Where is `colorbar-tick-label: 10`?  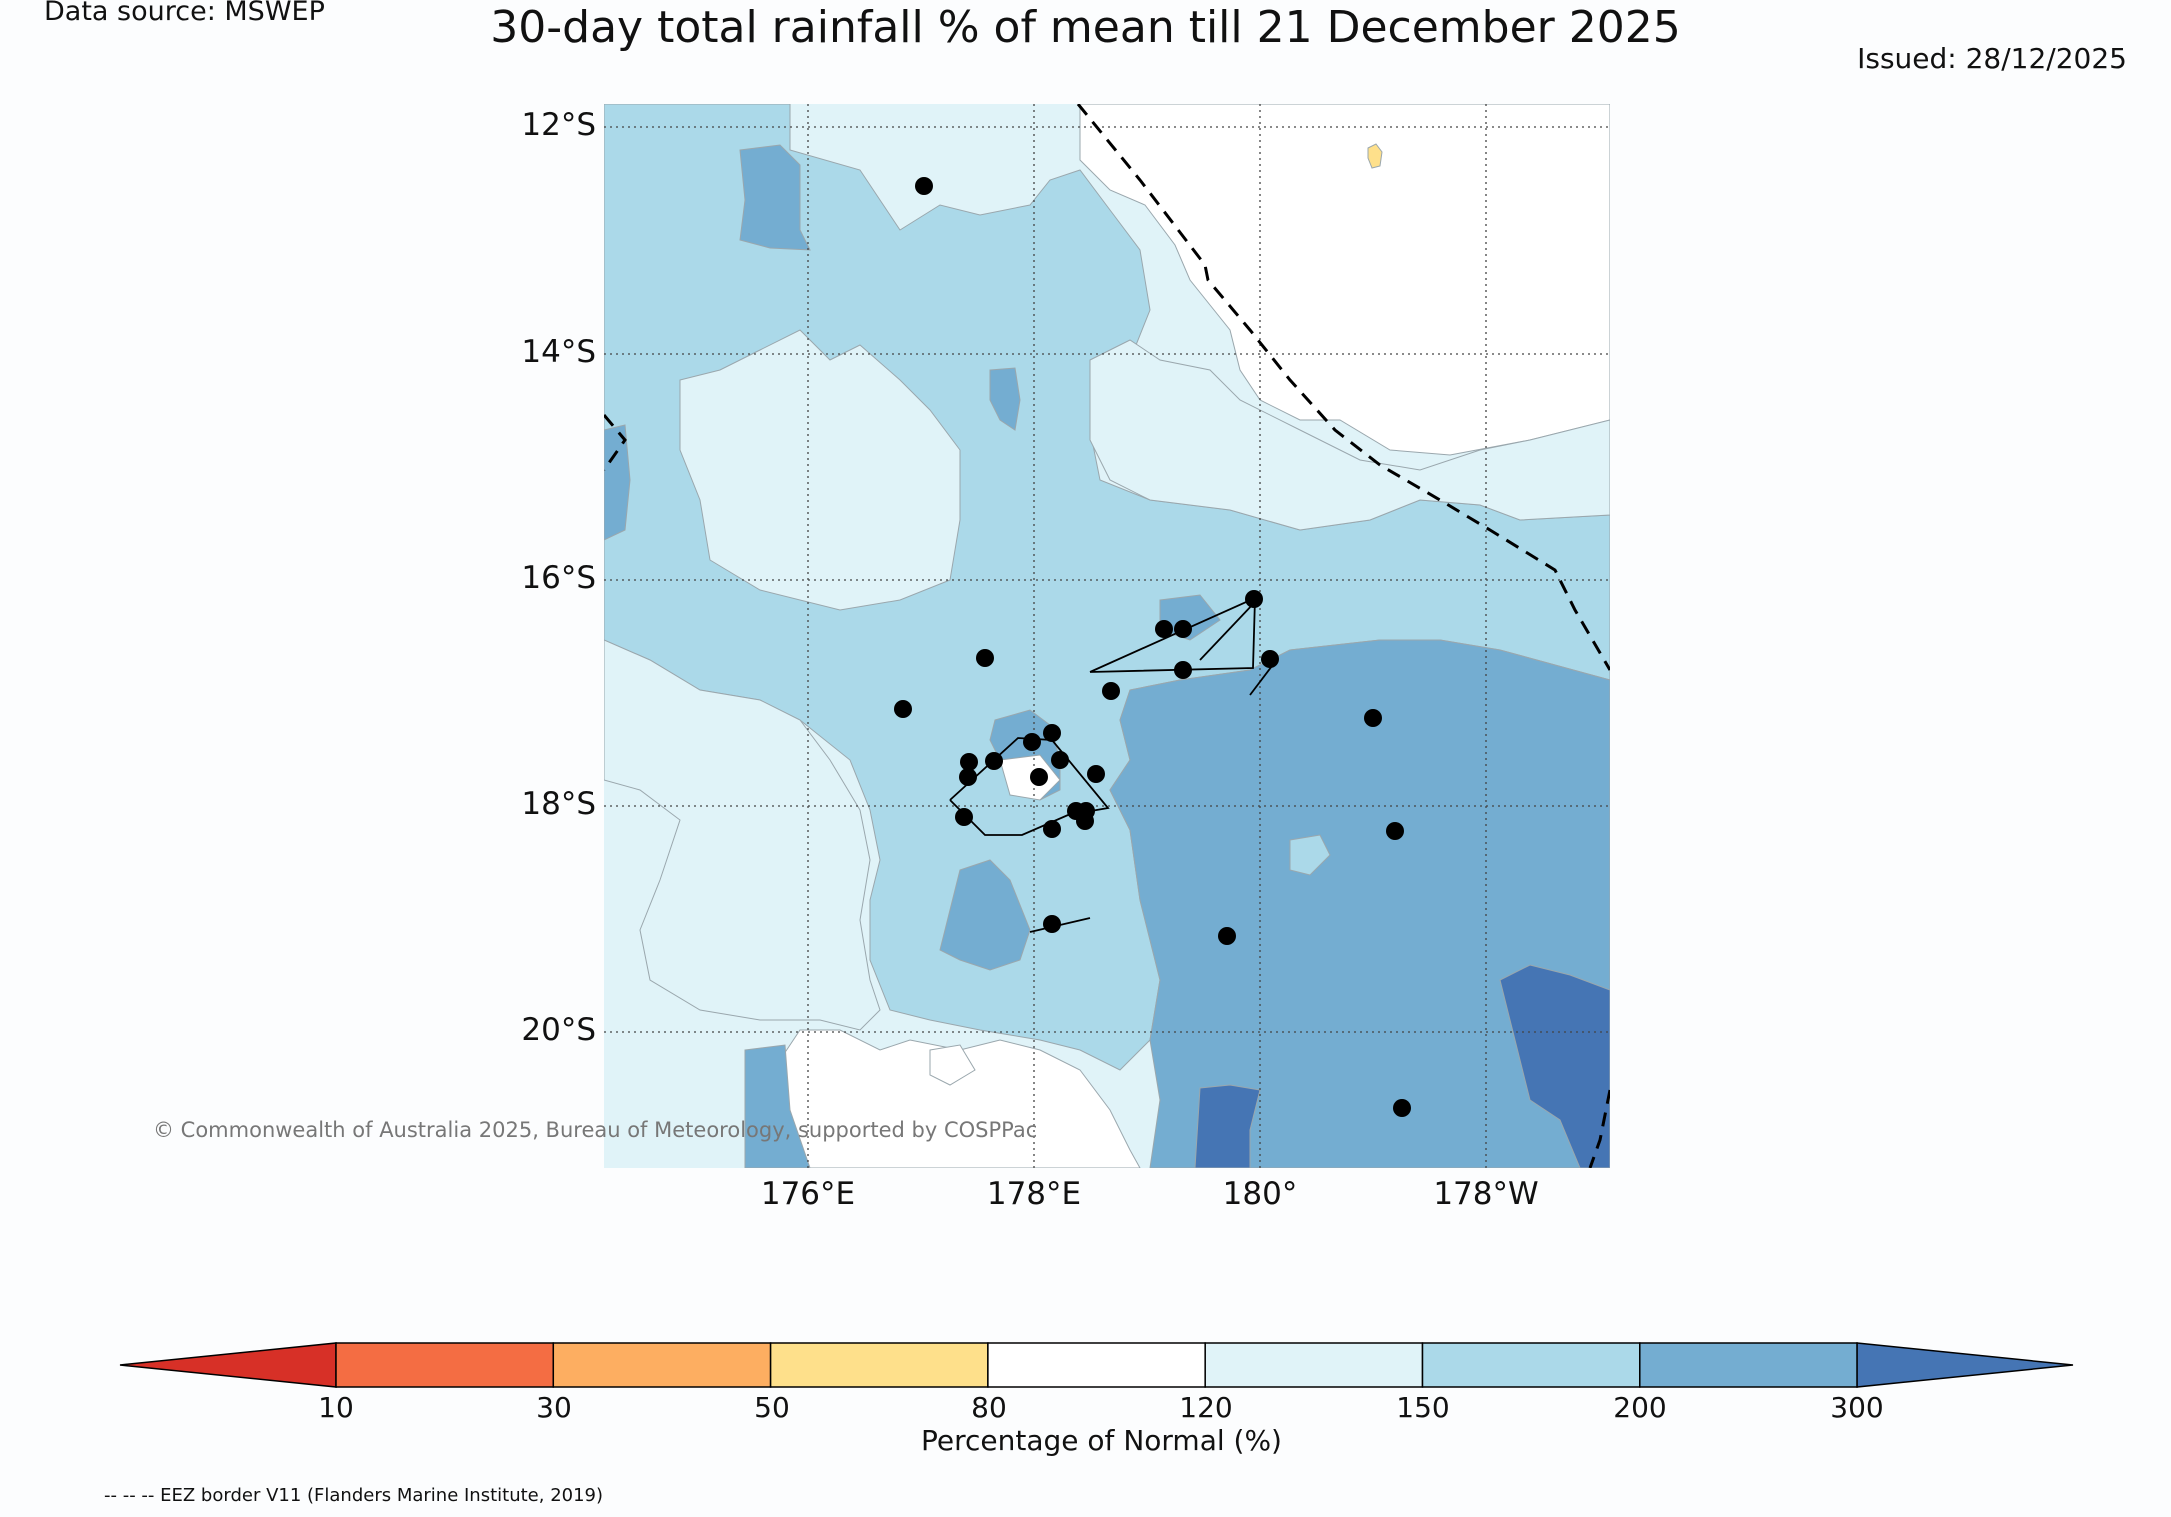
colorbar-tick-label: 10 is located at coordinates (336, 1407).